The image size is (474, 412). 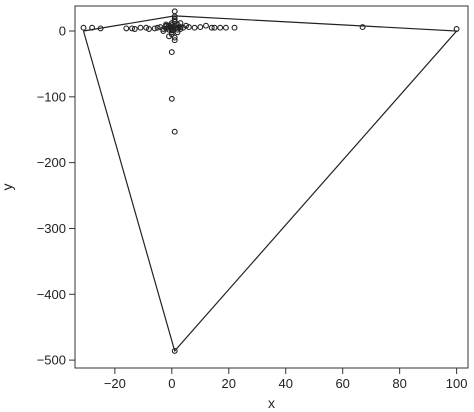 I want to click on x-tick-label: 40, so click(x=286, y=383).